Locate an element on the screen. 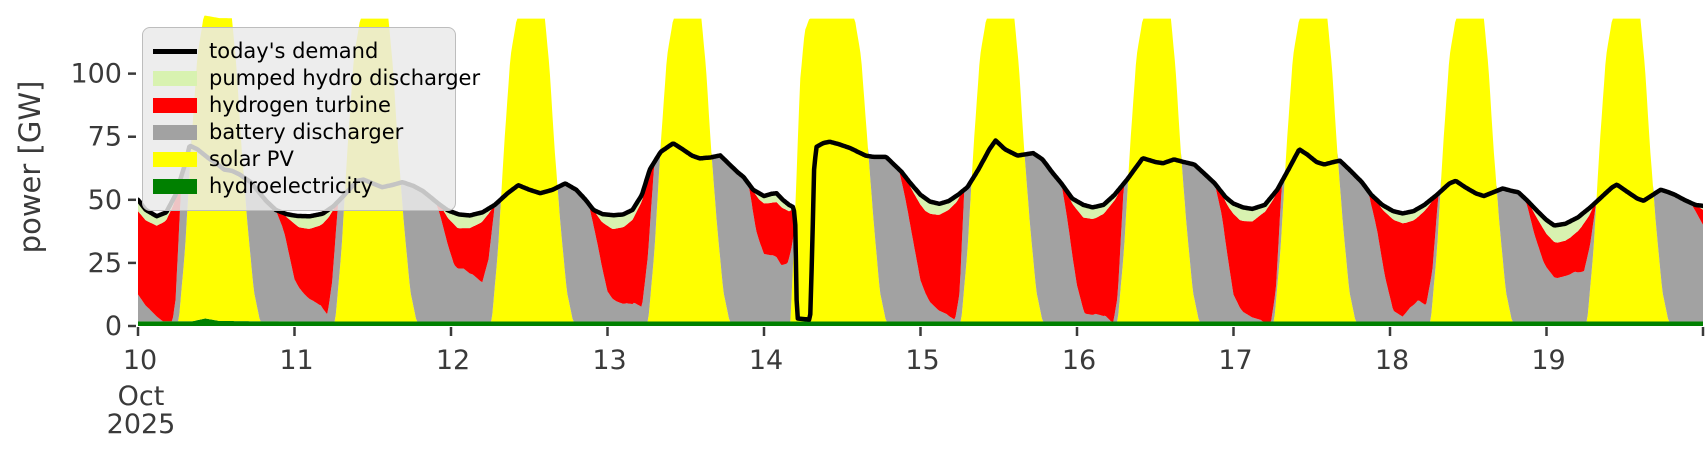  legend-label: pumped hydro discharger is located at coordinates (345, 78).